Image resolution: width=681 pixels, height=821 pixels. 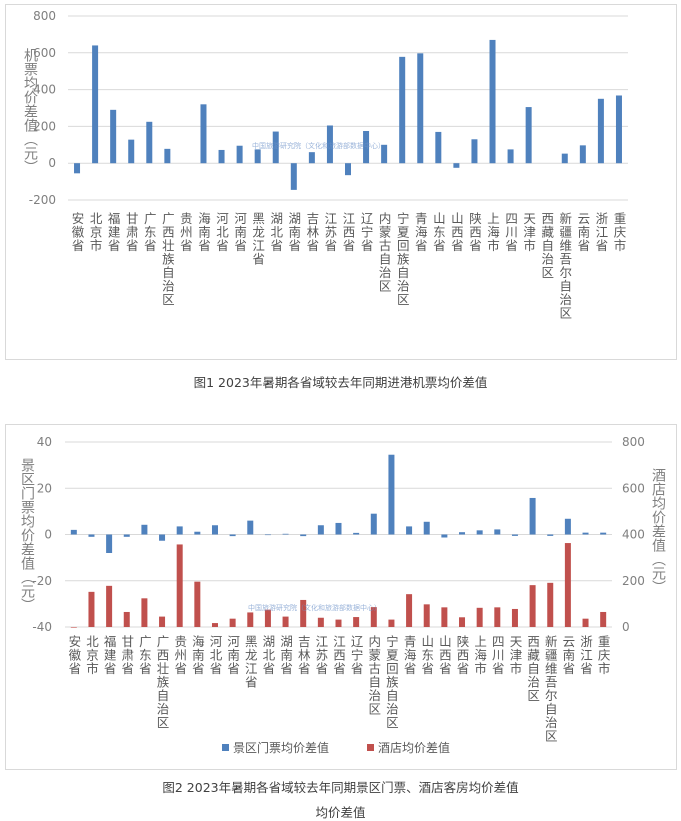 What do you see at coordinates (658, 531) in the screenshot?
I see `y-axis-title-right: 酒店均价差值（元）` at bounding box center [658, 531].